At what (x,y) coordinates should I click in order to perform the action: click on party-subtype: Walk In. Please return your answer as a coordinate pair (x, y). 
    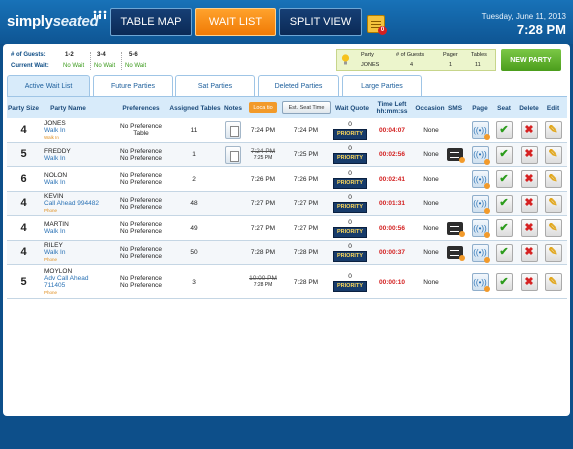
    Looking at the image, I should click on (51, 137).